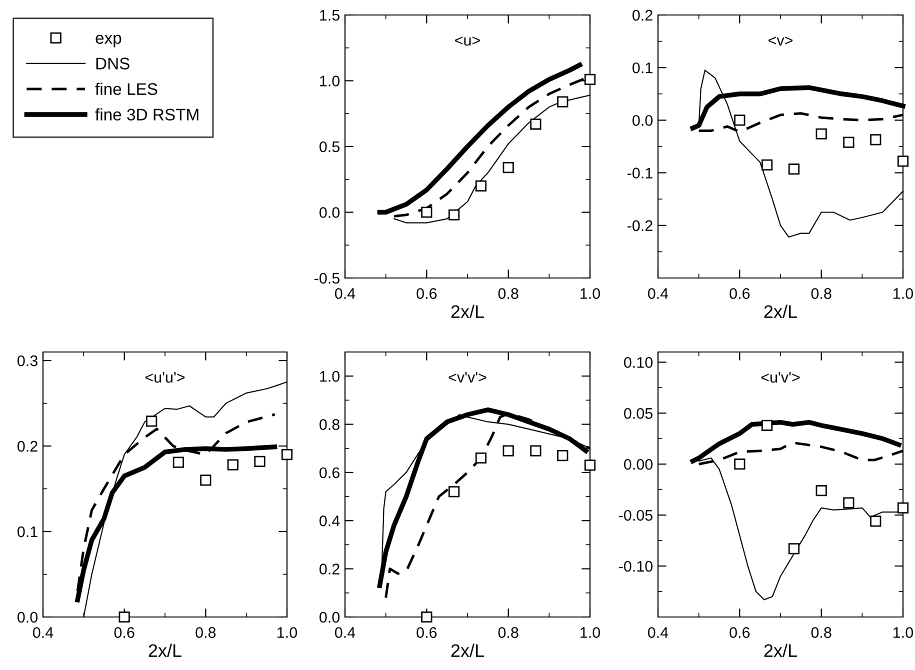  I want to click on legend-label: exp, so click(109, 41).